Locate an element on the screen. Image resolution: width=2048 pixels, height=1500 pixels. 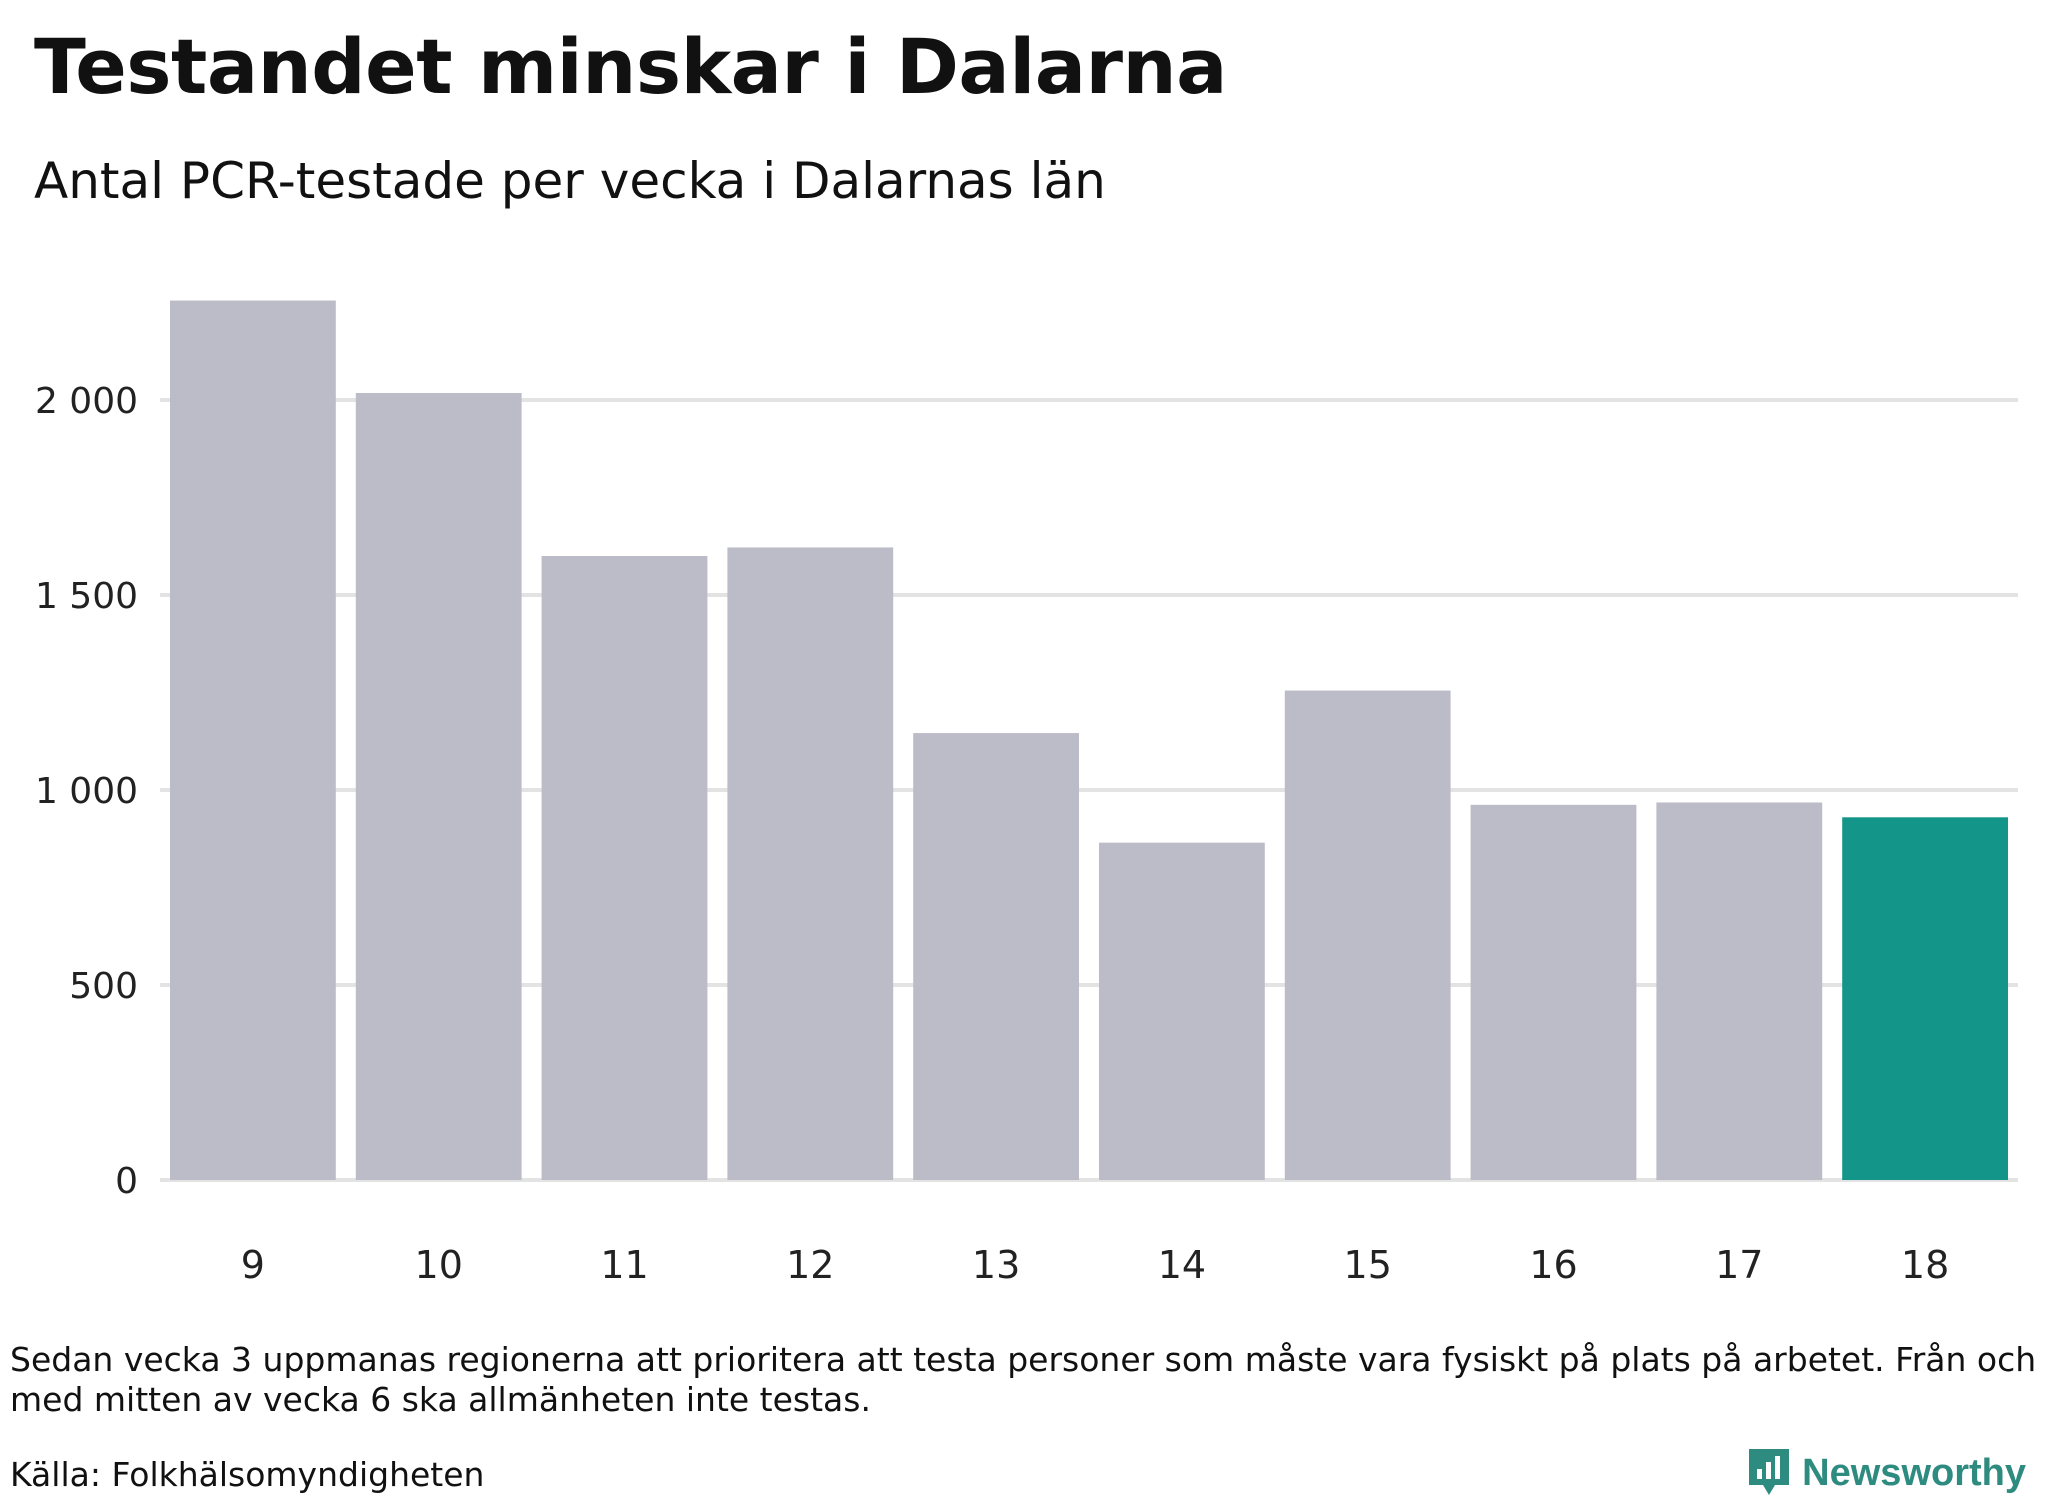
x-tick-label: 13 is located at coordinates (996, 1265).